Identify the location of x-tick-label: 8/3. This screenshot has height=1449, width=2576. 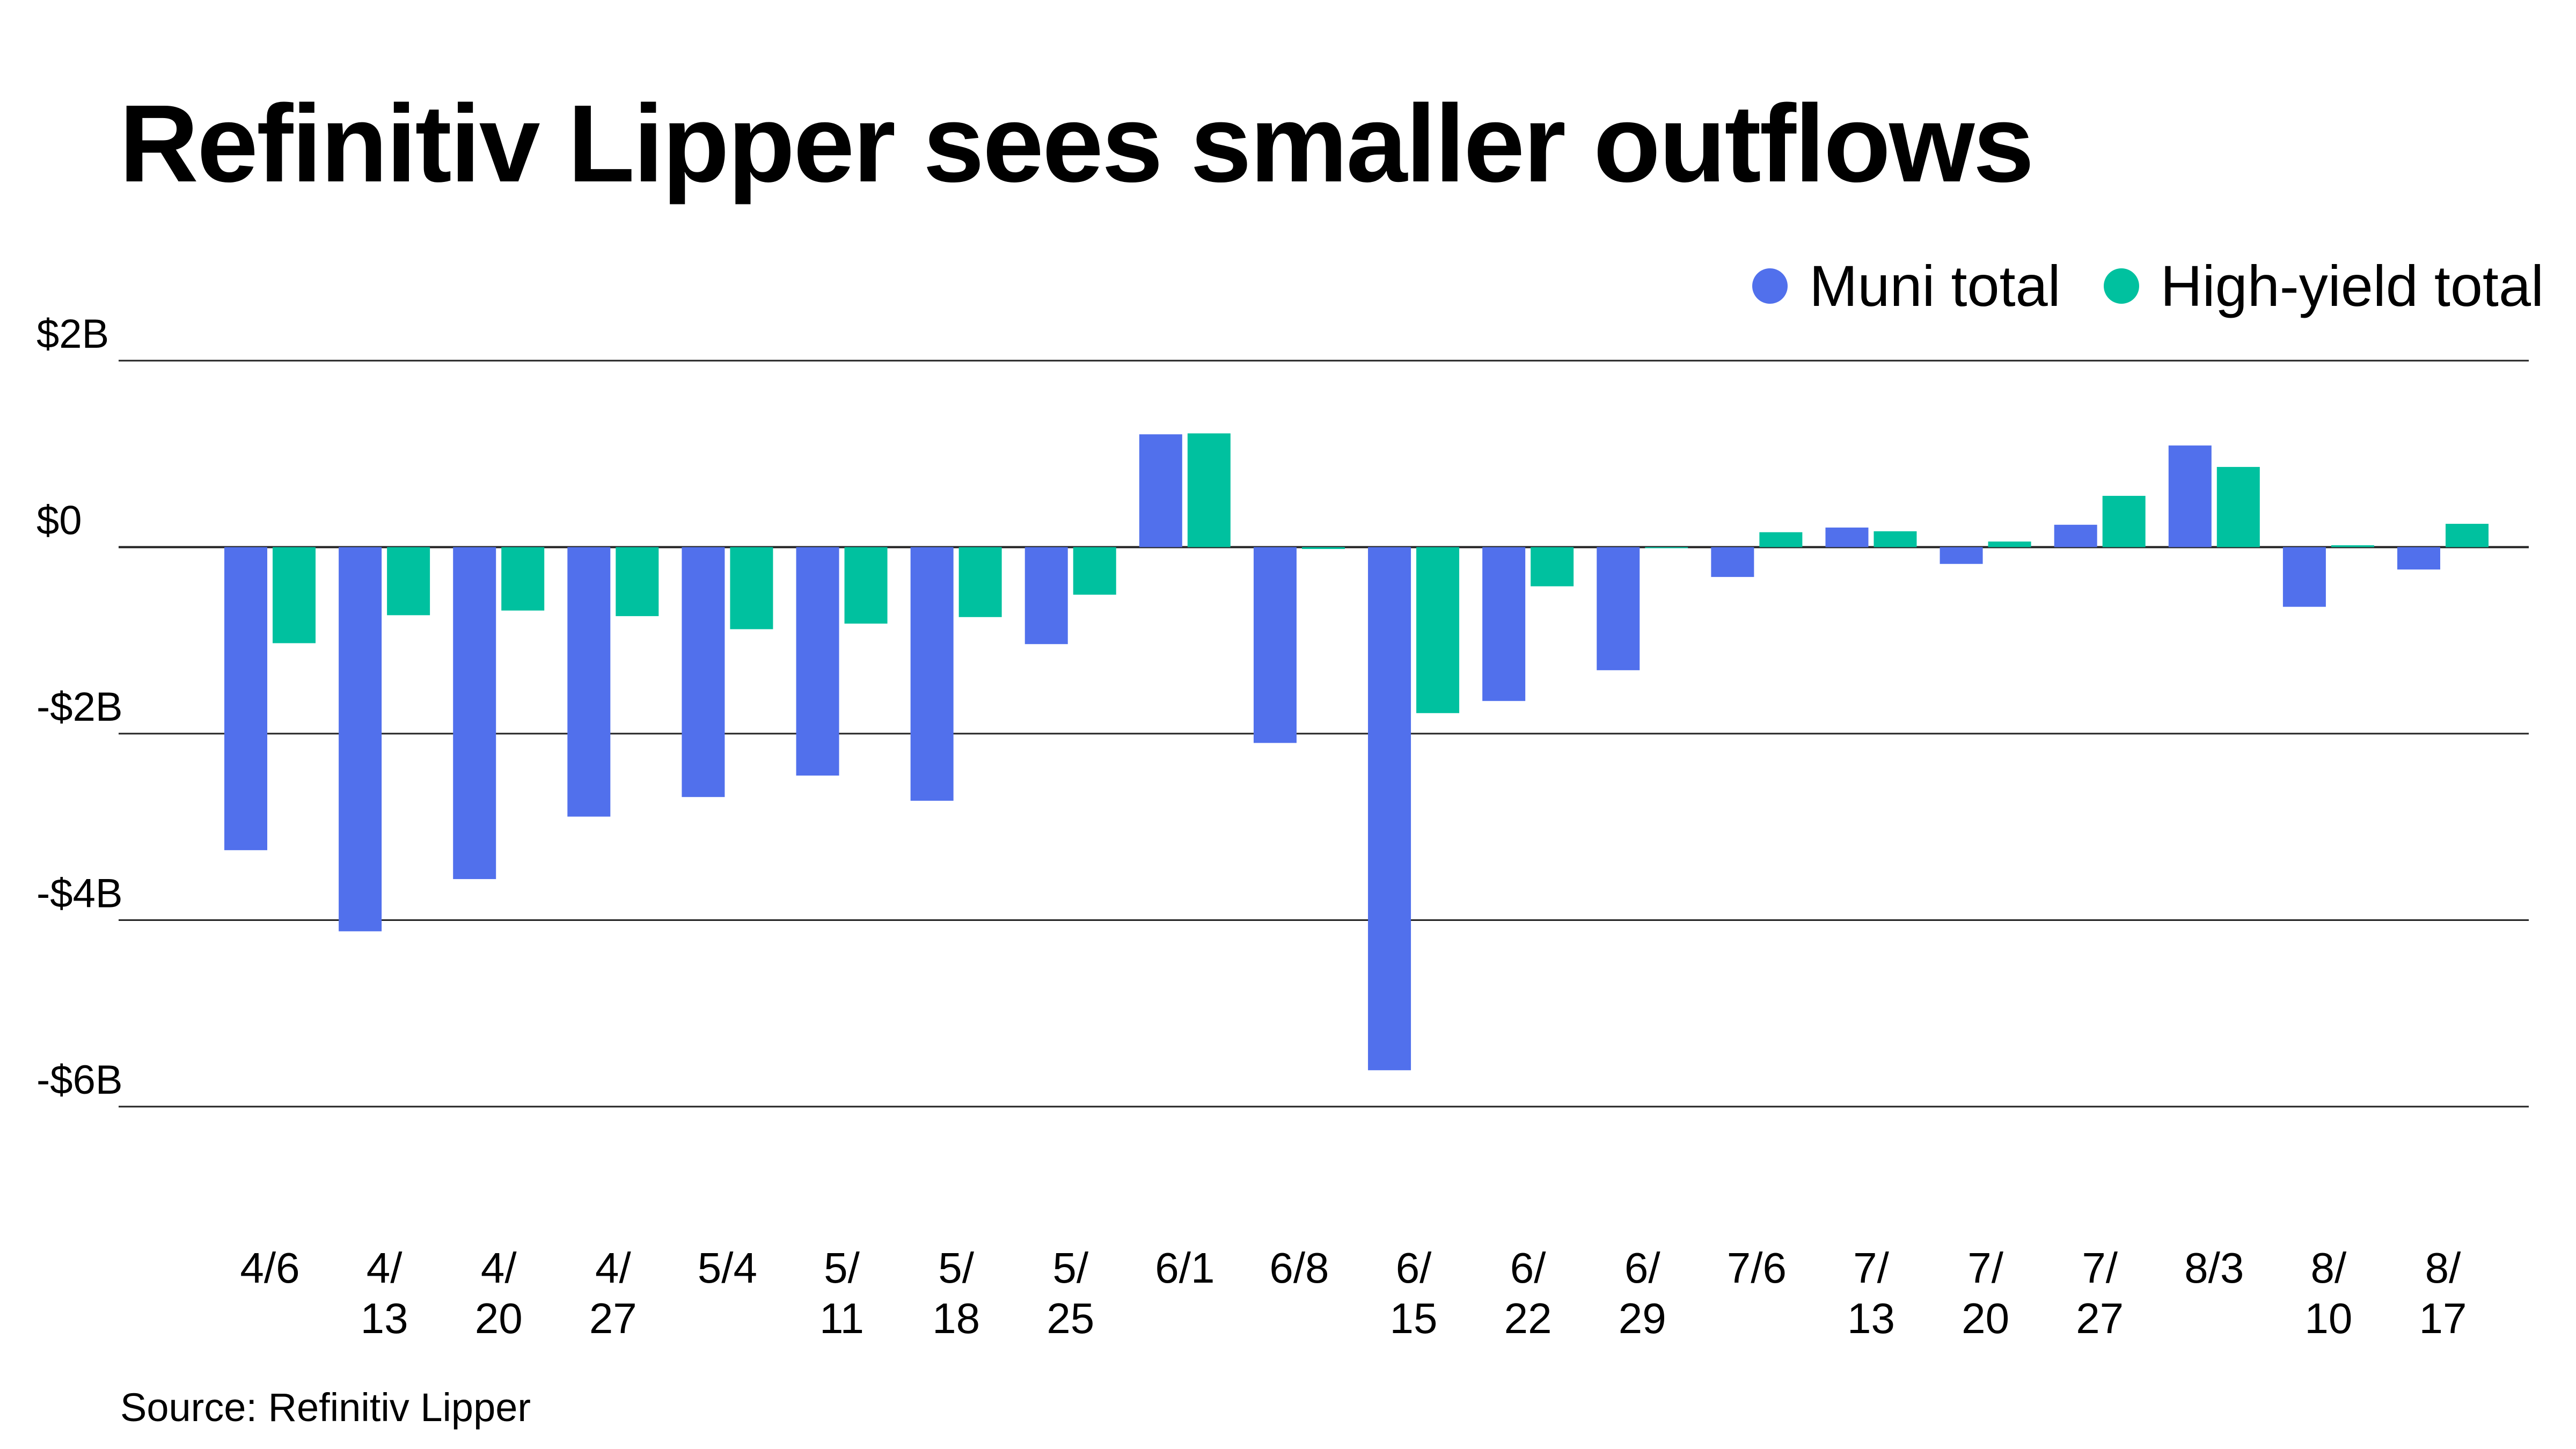
(2214, 1268).